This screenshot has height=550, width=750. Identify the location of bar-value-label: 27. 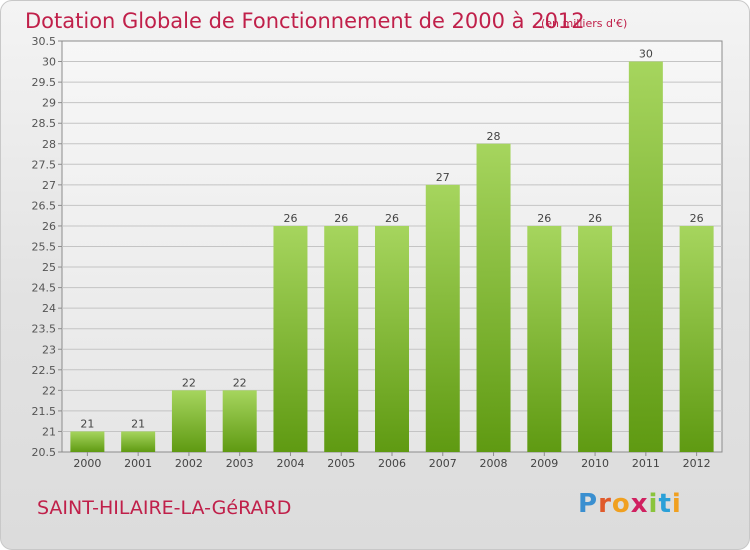
(443, 177).